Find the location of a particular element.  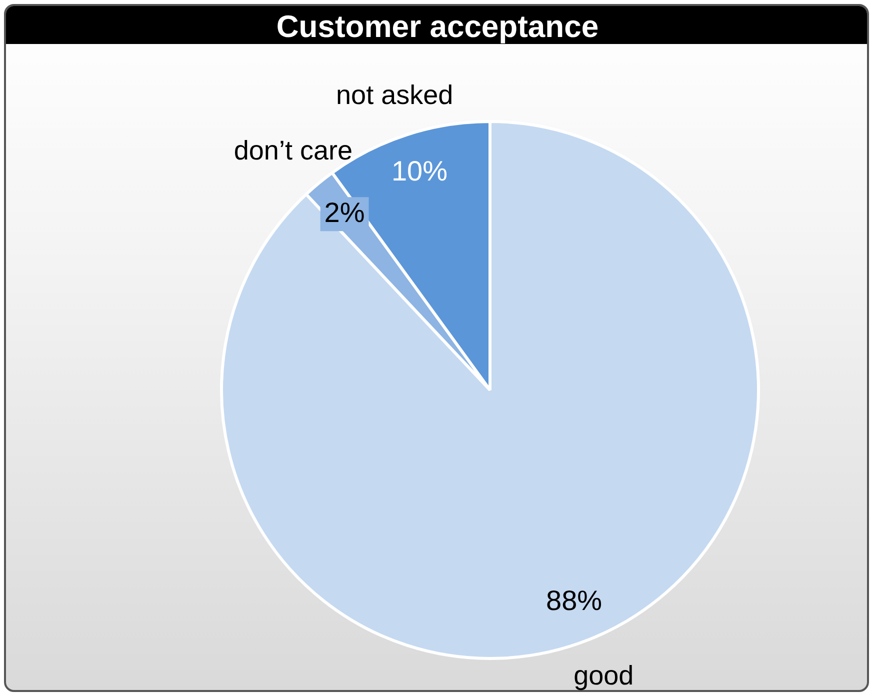

data-label: 2% is located at coordinates (344, 212).